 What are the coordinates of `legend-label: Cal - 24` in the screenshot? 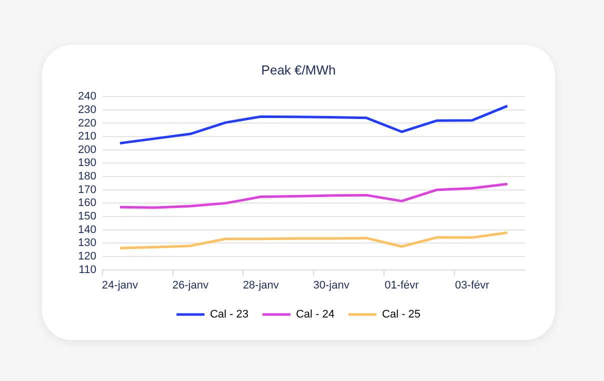 It's located at (315, 314).